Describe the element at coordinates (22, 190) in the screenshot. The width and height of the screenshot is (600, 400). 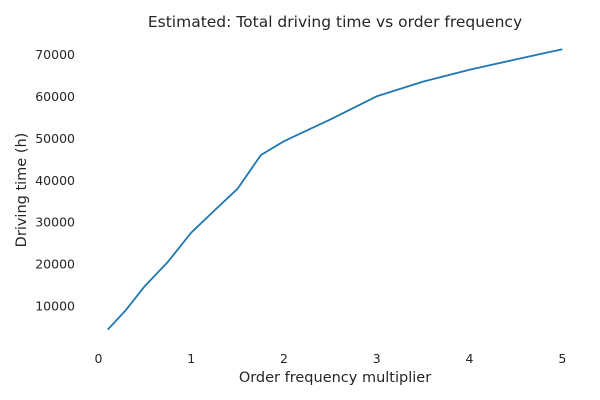
I see `y-axis-label: Driving time (h)` at that location.